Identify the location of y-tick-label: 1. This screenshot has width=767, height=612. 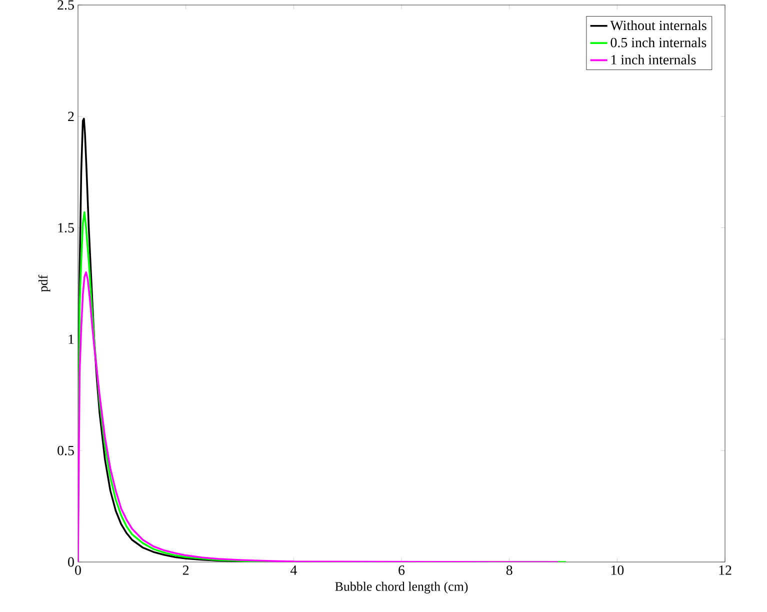
(71, 339).